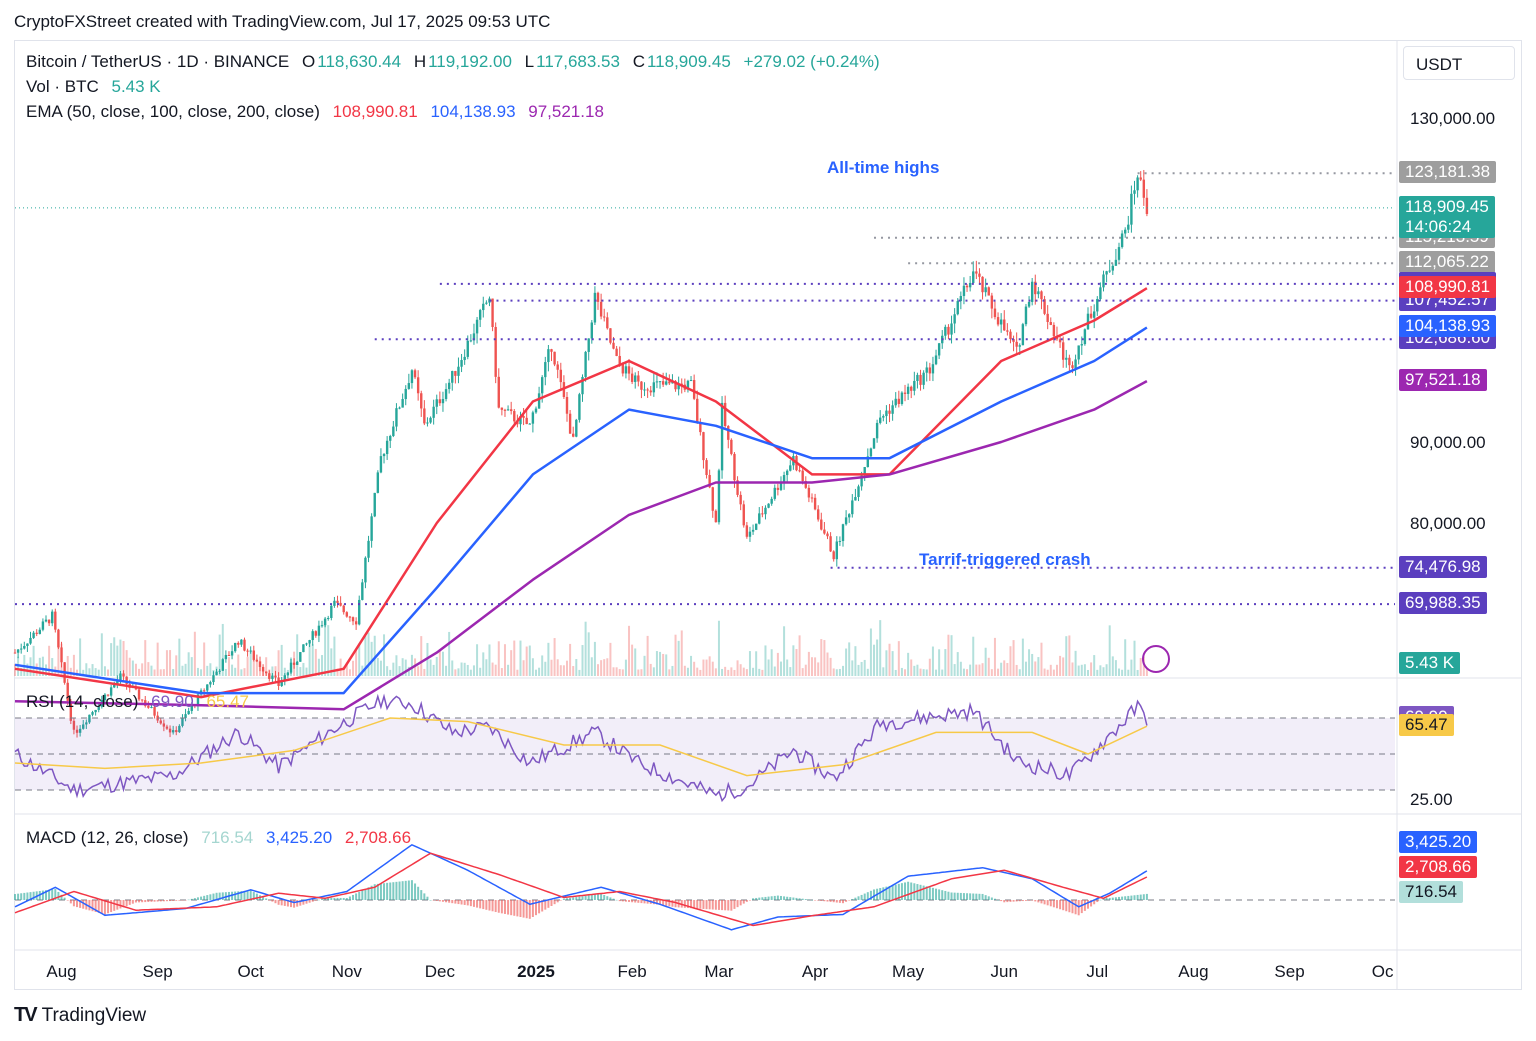  Describe the element at coordinates (375, 111) in the screenshot. I see `ema50-value: 108,990.81` at that location.